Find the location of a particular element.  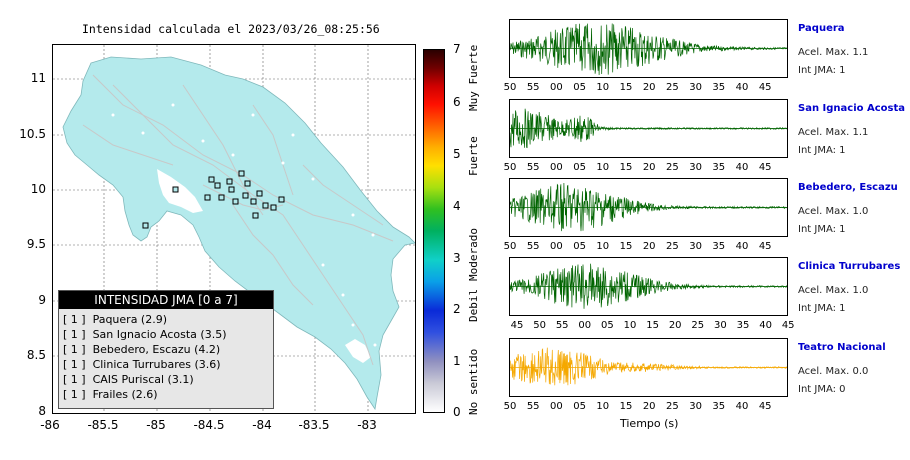

station-name: Bebedero, Escazu is located at coordinates (848, 187).